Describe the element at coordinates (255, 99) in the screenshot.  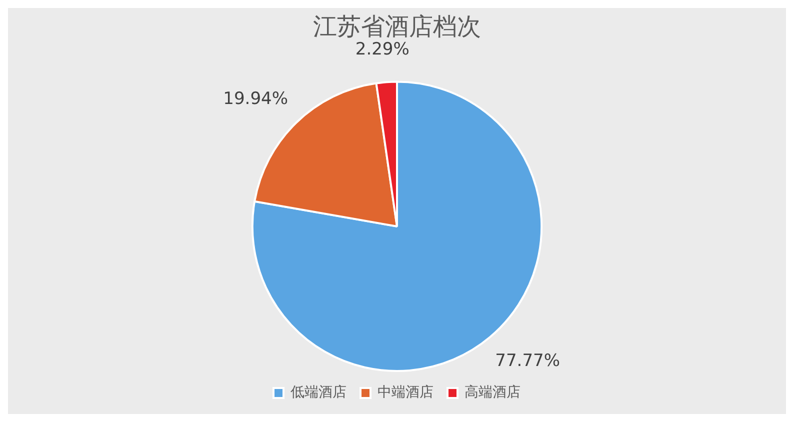
I see `data-label: 19.94%` at that location.